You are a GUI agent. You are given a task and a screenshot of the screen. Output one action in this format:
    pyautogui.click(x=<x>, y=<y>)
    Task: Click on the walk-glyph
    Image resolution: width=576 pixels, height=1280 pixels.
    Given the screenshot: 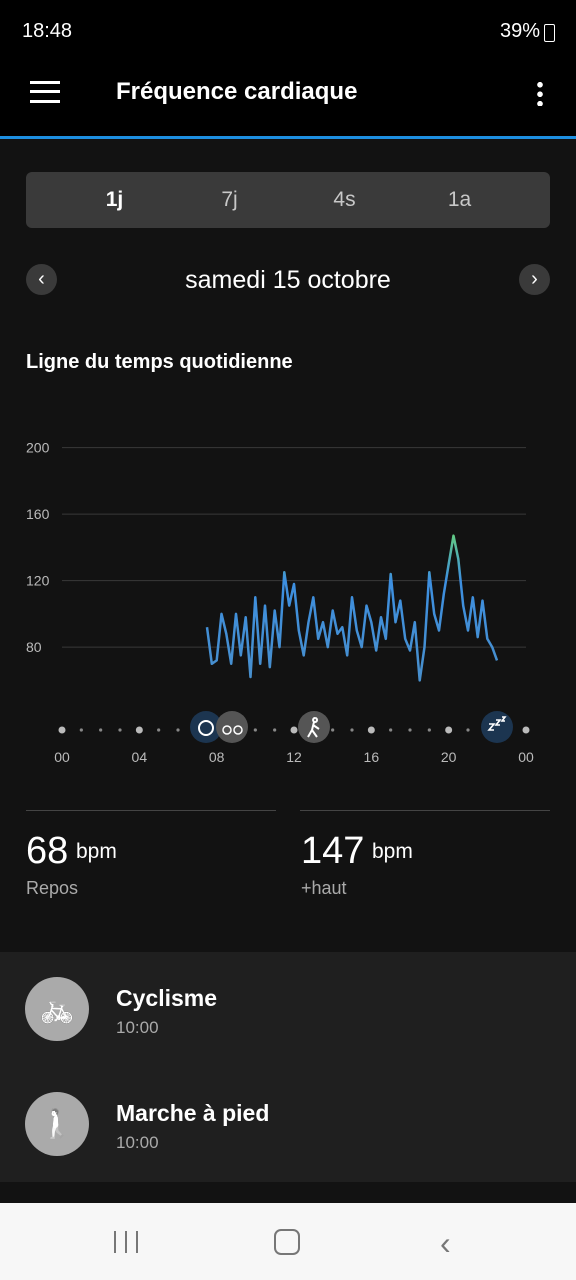 What is the action you would take?
    pyautogui.click(x=313, y=727)
    